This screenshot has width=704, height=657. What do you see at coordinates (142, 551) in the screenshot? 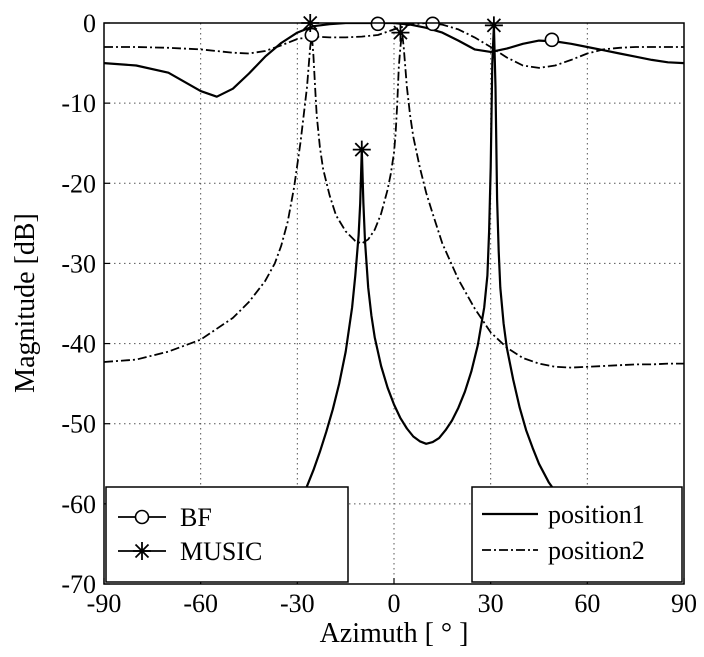
I see `legend-music-marker` at bounding box center [142, 551].